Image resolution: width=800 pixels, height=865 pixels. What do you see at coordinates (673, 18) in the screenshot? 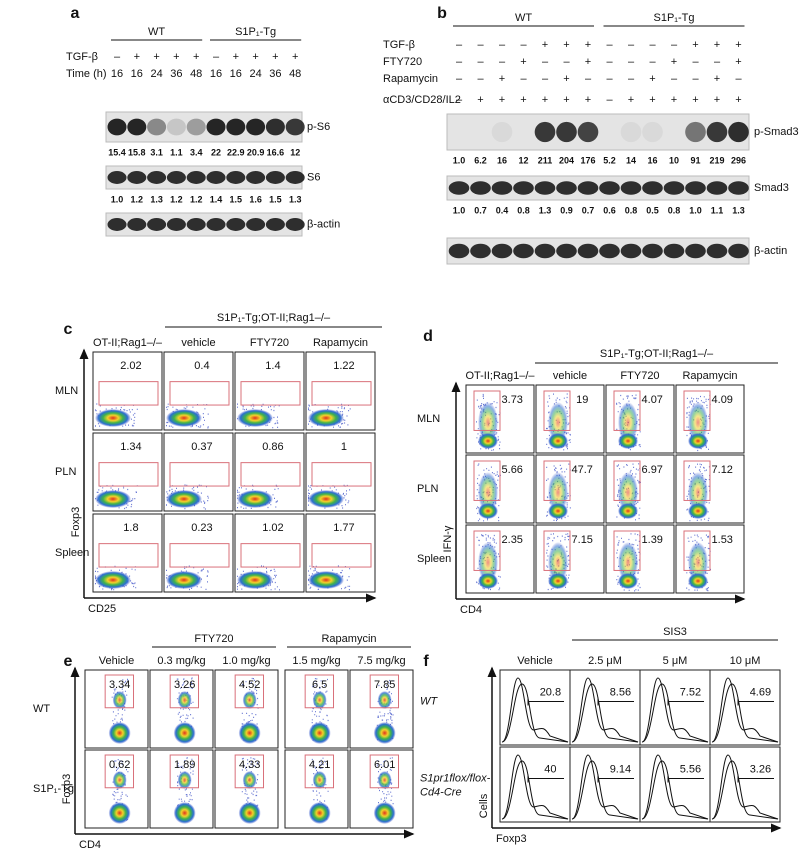
I see `group-label: S1P₁-Tg` at bounding box center [673, 18].